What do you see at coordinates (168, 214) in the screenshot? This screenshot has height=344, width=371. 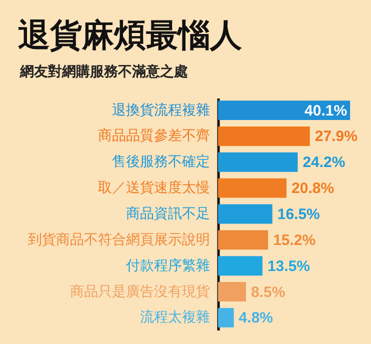 I see `y-tick-label: 商品資訊不足` at bounding box center [168, 214].